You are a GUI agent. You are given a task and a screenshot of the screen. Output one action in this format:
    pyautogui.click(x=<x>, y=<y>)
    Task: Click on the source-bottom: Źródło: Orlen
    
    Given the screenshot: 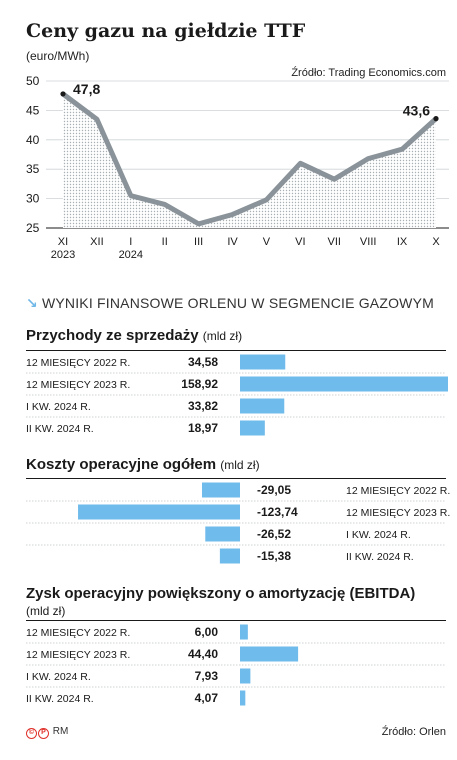 What is the action you would take?
    pyautogui.click(x=413, y=732)
    